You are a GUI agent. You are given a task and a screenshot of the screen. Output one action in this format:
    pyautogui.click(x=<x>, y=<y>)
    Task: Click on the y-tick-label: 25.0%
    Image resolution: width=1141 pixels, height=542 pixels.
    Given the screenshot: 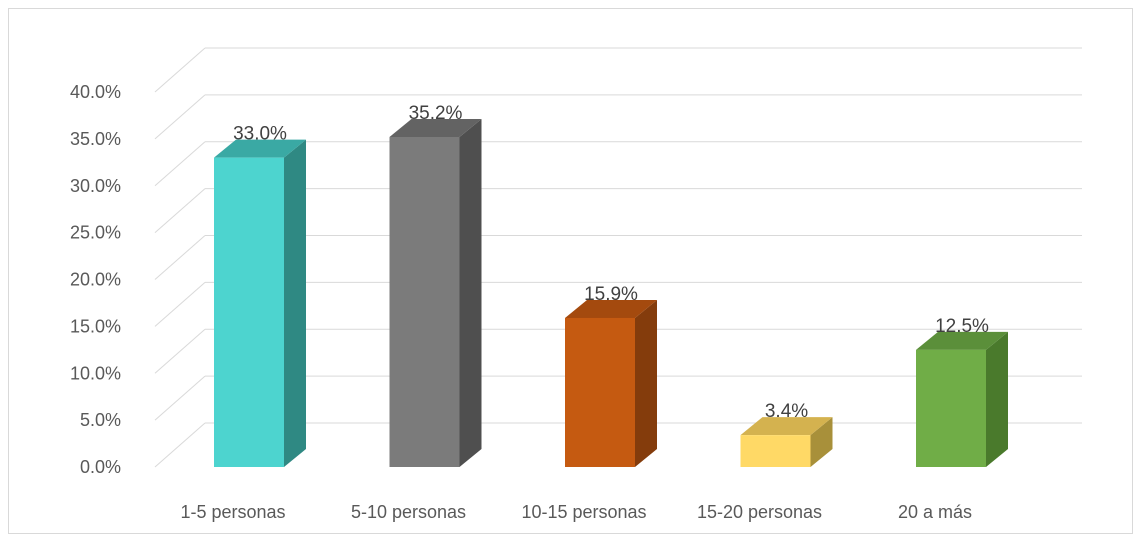 What is the action you would take?
    pyautogui.click(x=95, y=233)
    